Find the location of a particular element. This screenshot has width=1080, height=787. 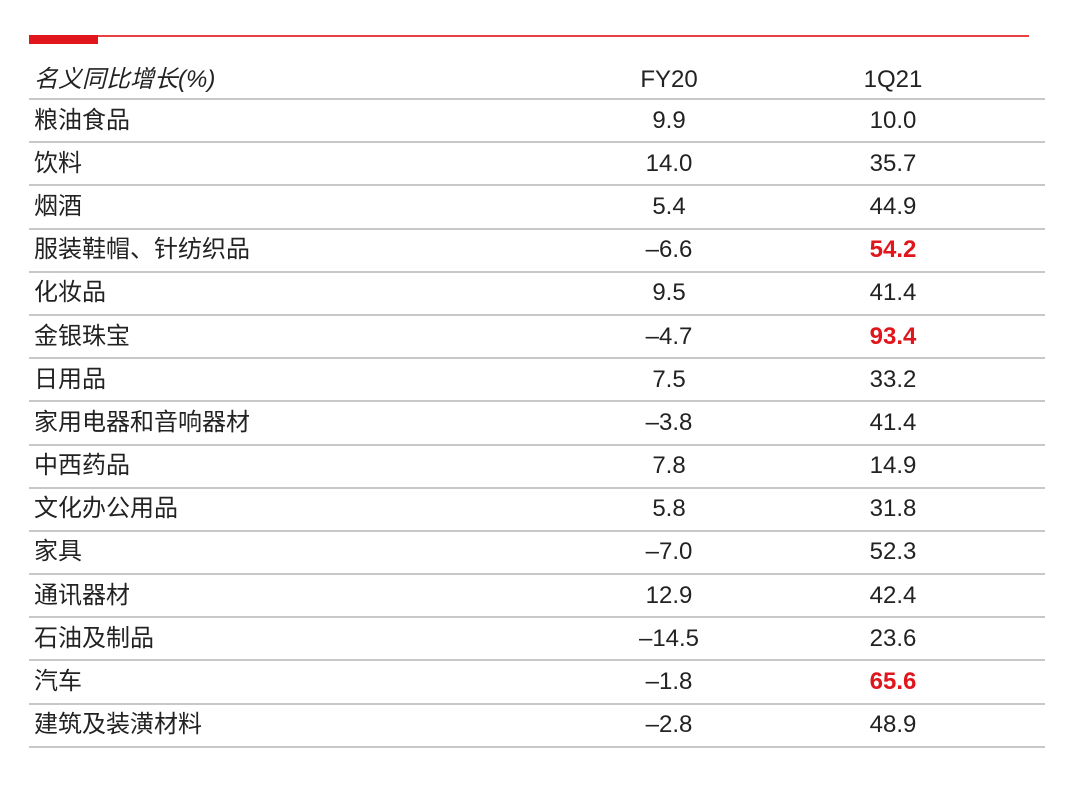

table-row: 烟酒 5.4 44.9 is located at coordinates (537, 208).